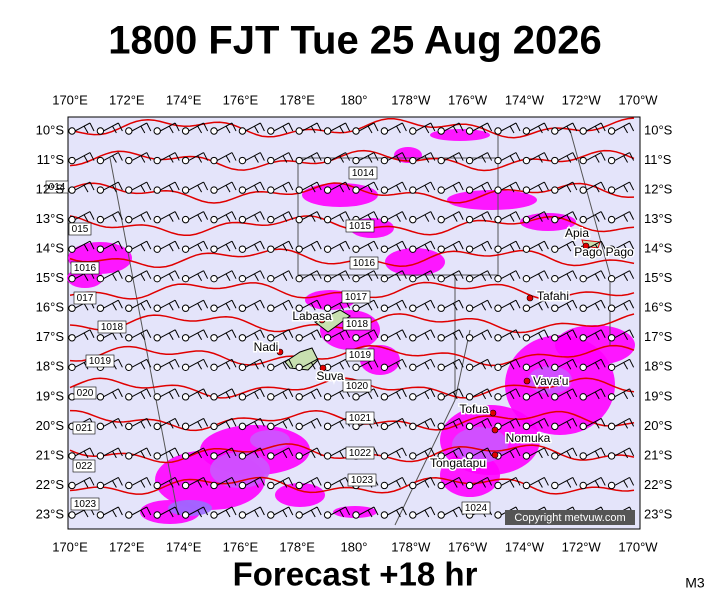  What do you see at coordinates (474, 409) in the screenshot?
I see `place-label: Tofua` at bounding box center [474, 409].